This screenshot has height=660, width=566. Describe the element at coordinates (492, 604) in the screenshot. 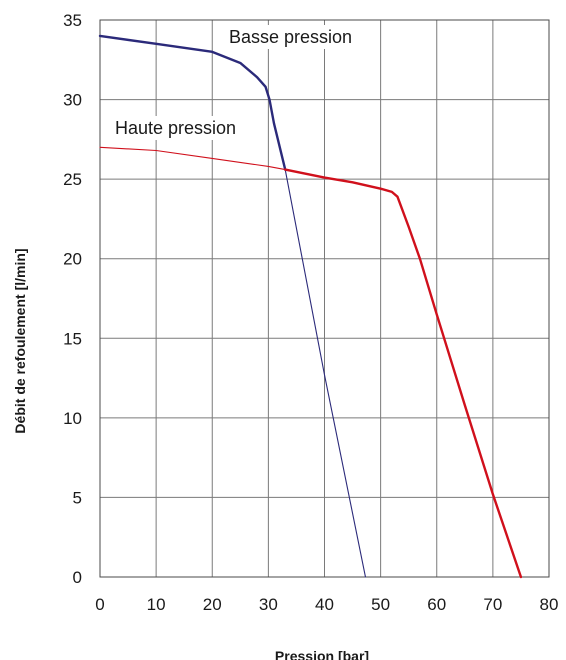

I see `x-tick-label-70: 70` at that location.